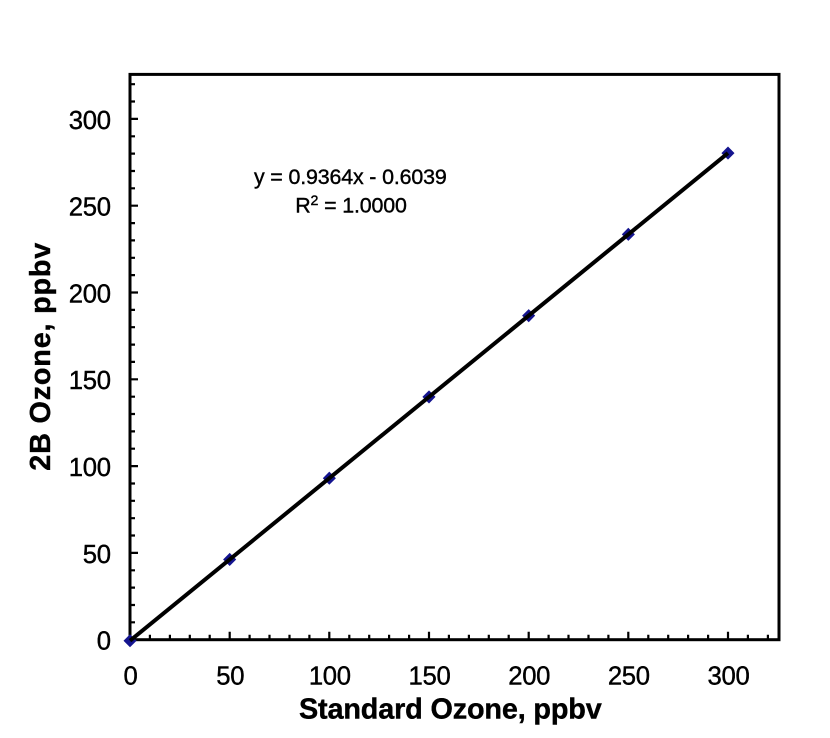 This screenshot has height=738, width=830. I want to click on svg-text: R2 = 1.0000, so click(351, 205).